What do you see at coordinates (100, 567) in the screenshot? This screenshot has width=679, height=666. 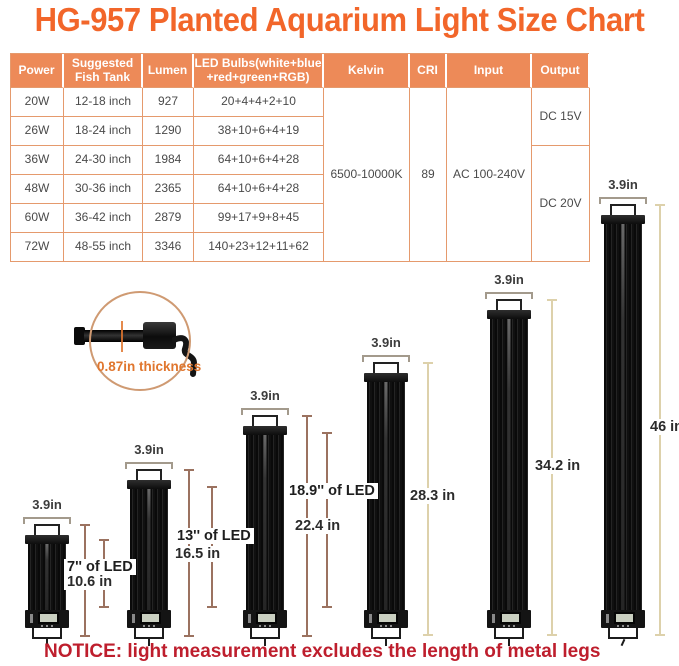 I see `led-length-label-20w: 7'' of LED` at bounding box center [100, 567].